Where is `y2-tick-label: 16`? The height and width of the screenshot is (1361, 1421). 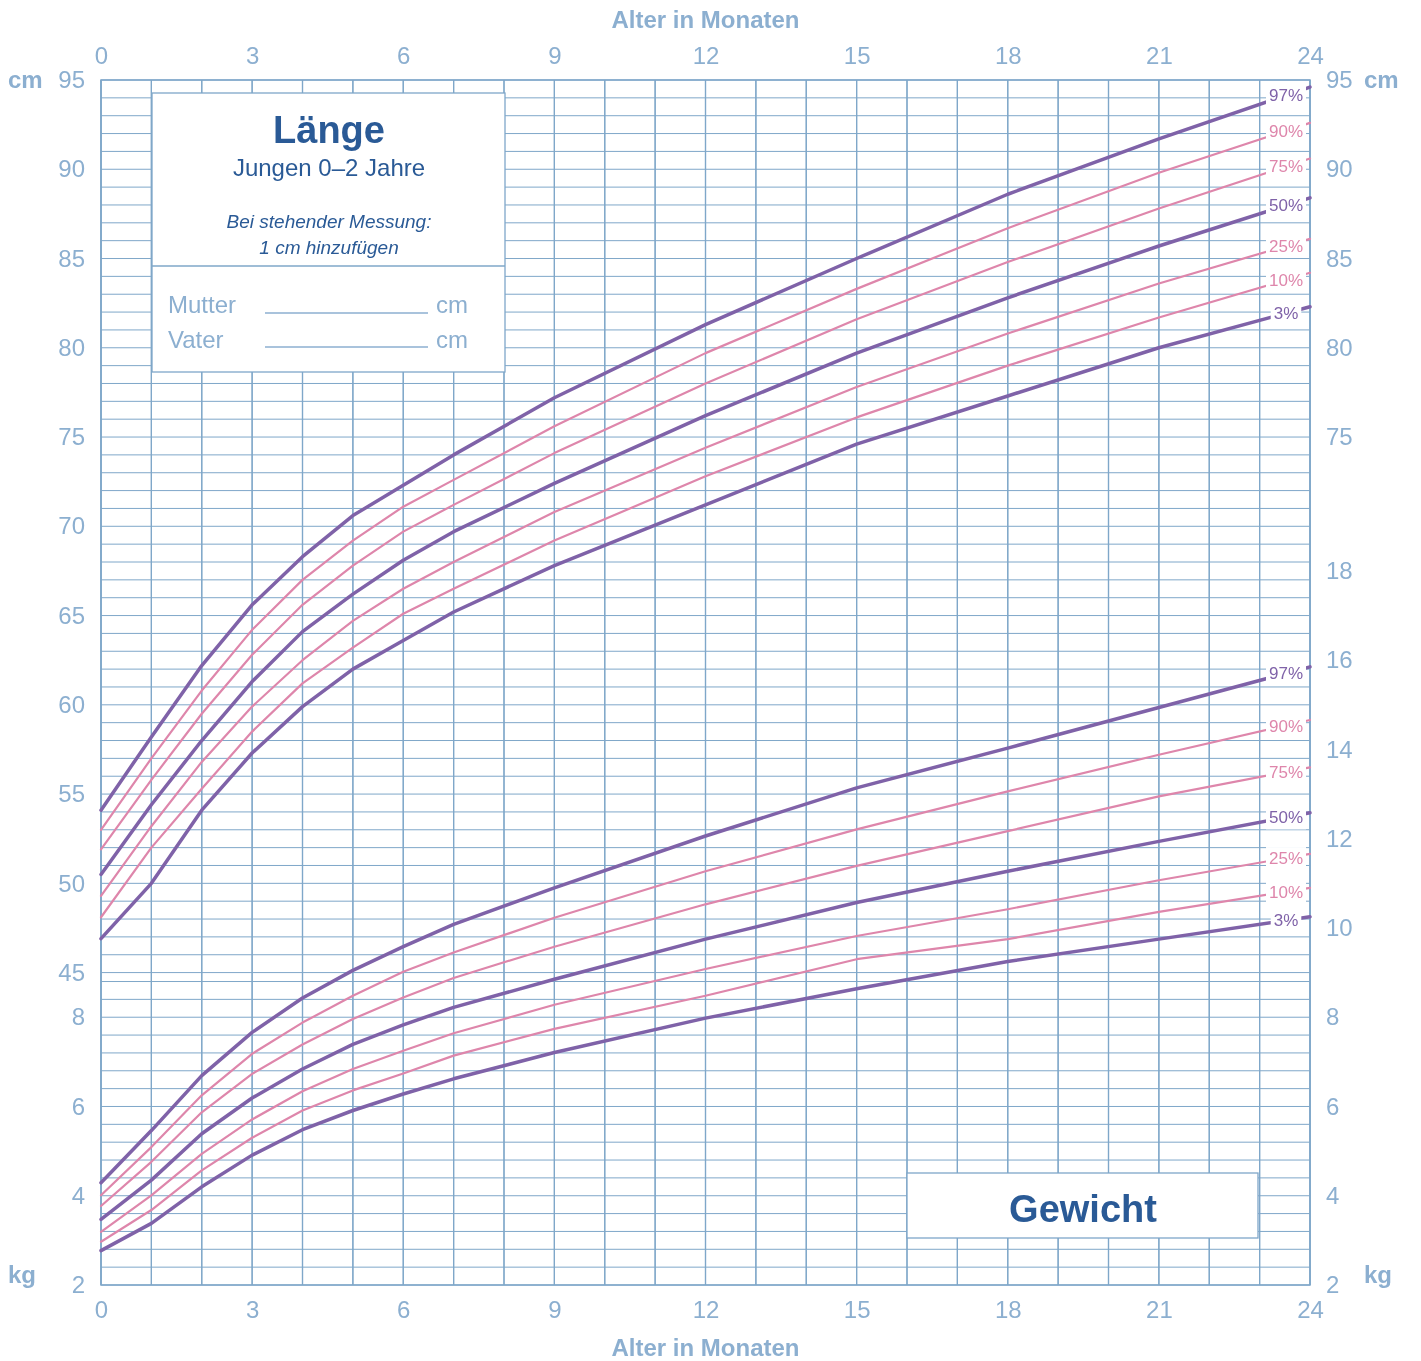
y2-tick-label: 16 is located at coordinates (1339, 660).